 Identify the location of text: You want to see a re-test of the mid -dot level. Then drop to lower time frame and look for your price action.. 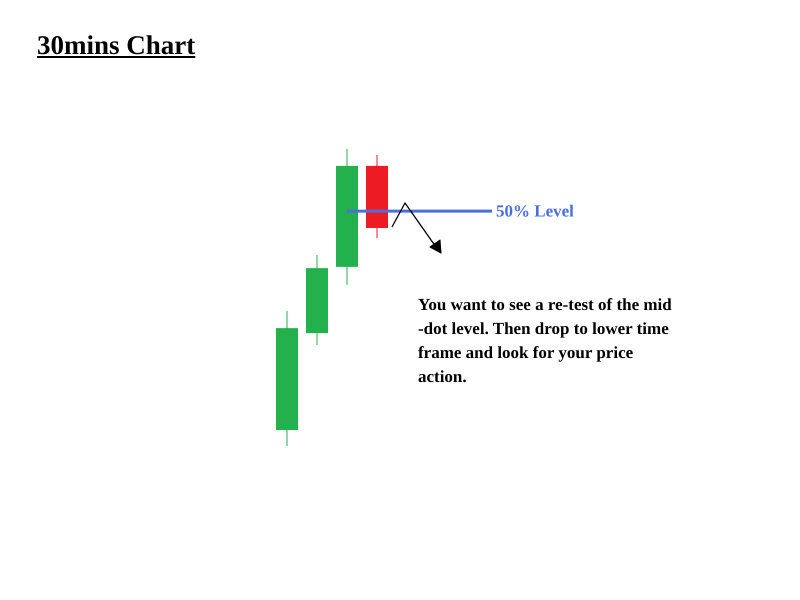
(545, 341).